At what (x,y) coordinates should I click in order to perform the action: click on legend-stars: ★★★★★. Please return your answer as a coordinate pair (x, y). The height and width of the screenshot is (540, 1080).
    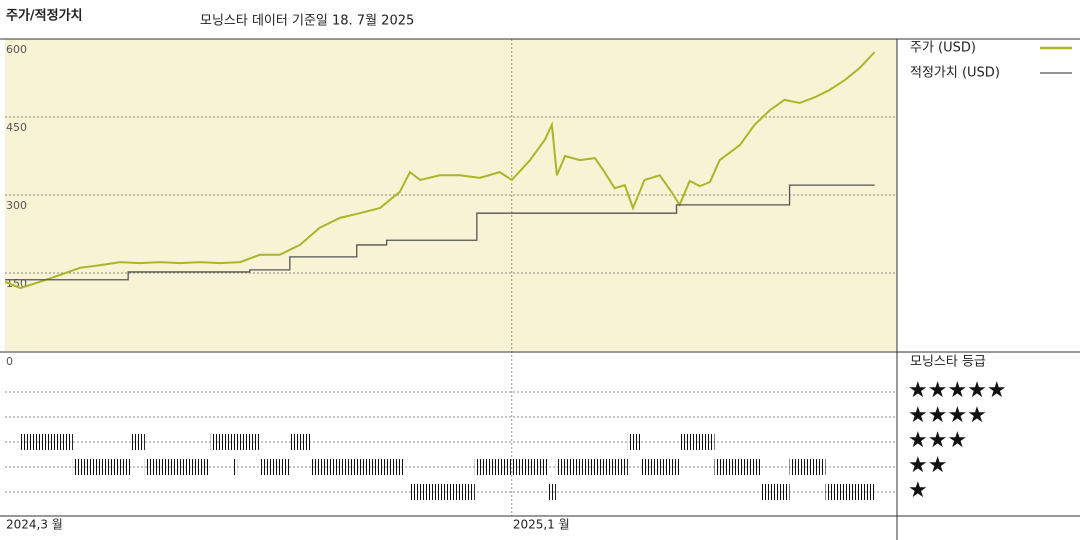
    Looking at the image, I should click on (957, 390).